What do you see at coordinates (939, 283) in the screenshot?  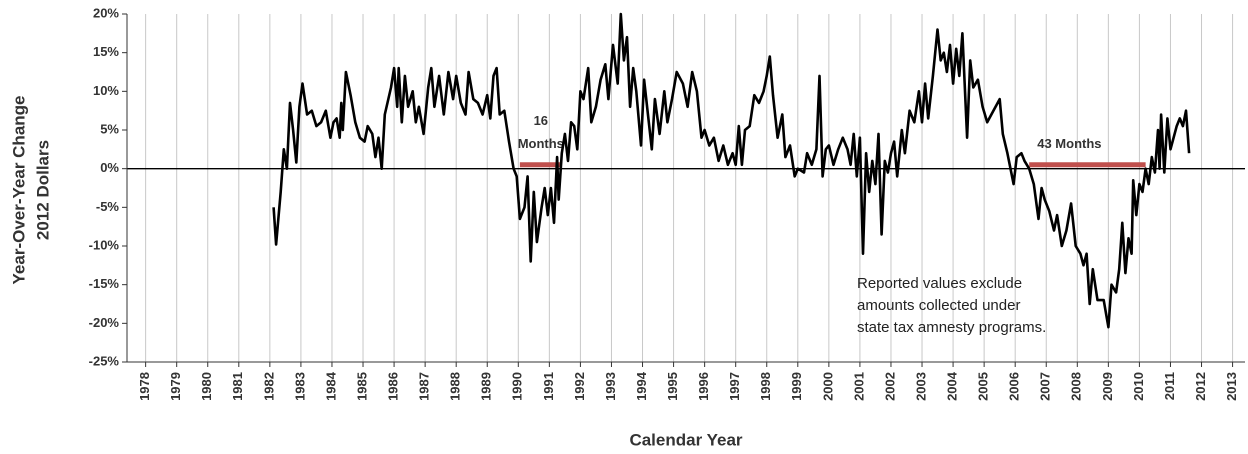 I see `note: Reported values exclude` at bounding box center [939, 283].